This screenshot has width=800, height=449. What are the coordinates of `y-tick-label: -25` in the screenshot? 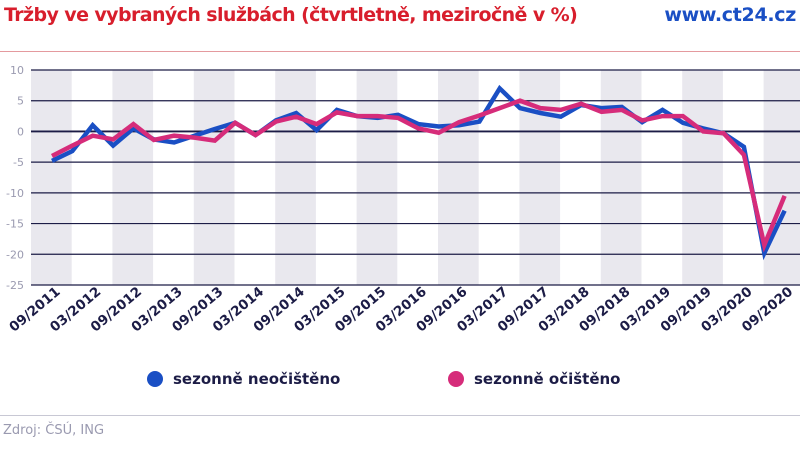 It's located at (15, 285).